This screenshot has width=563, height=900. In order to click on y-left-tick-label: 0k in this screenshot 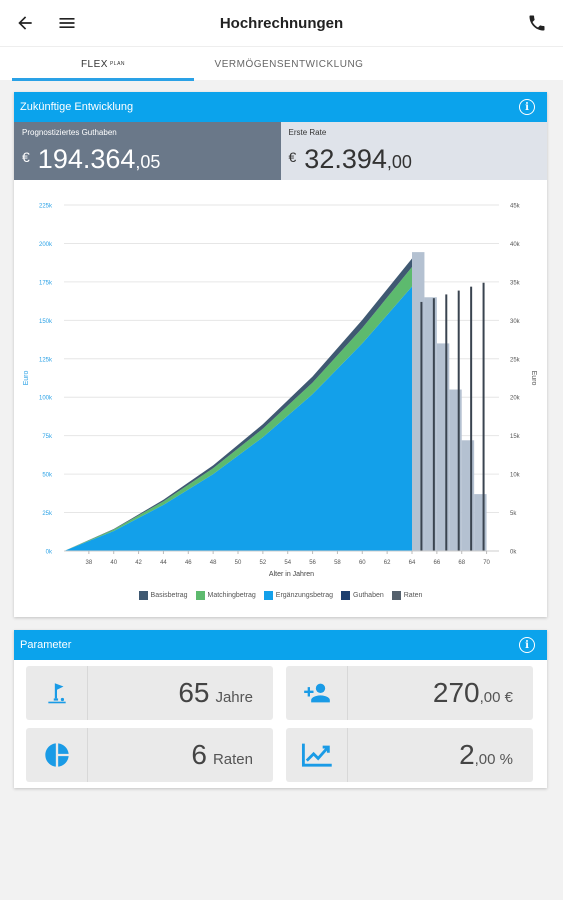, I will do `click(49, 553)`.